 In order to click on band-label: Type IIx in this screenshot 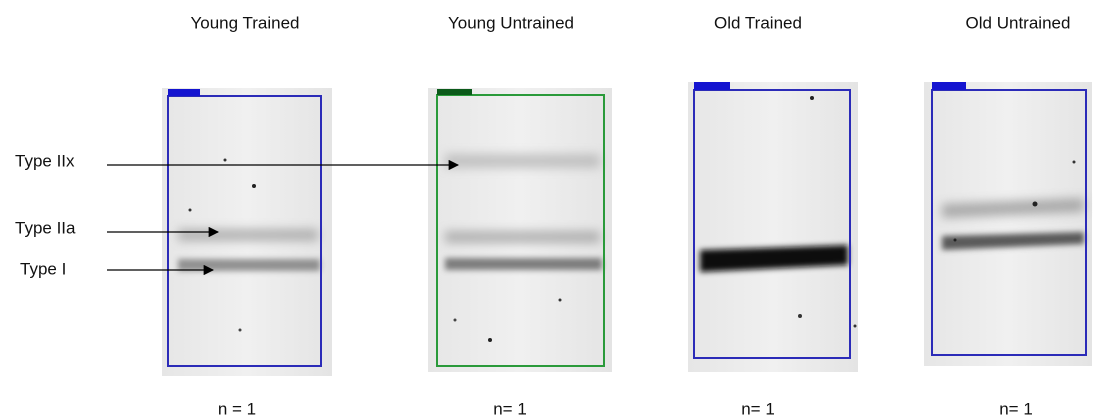, I will do `click(45, 160)`.